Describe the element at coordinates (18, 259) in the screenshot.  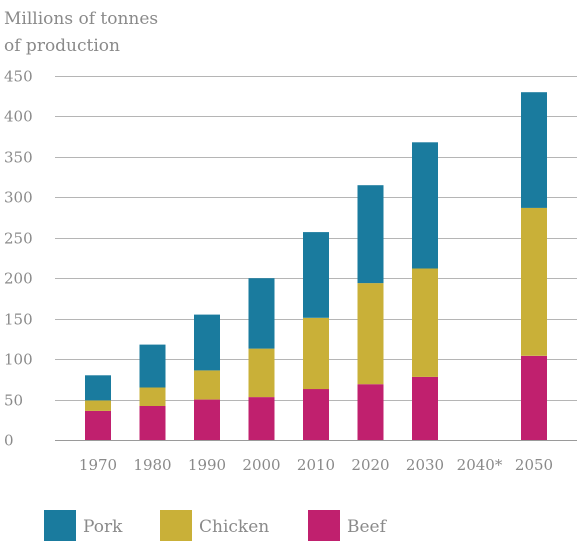
I see `y-axis-ticks: 0 50 100 150 200 250 300 350 400 450` at that location.